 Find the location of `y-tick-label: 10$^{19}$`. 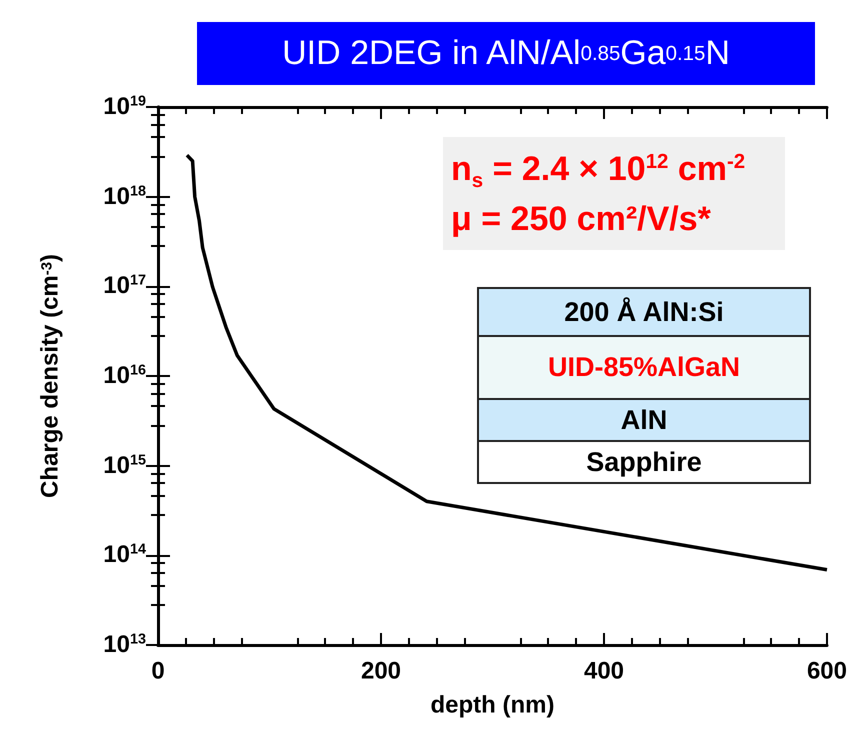

y-tick-label: 10$^{19}$ is located at coordinates (124, 107).